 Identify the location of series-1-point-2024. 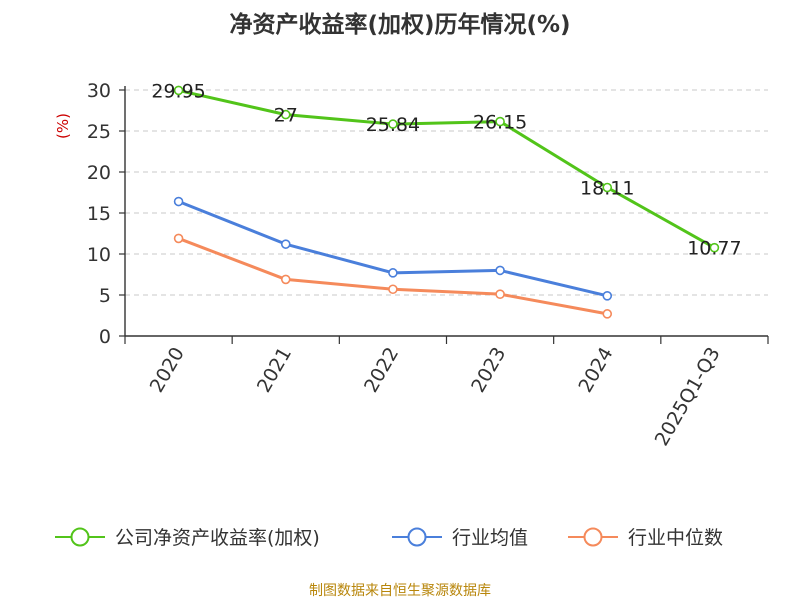
(607, 296).